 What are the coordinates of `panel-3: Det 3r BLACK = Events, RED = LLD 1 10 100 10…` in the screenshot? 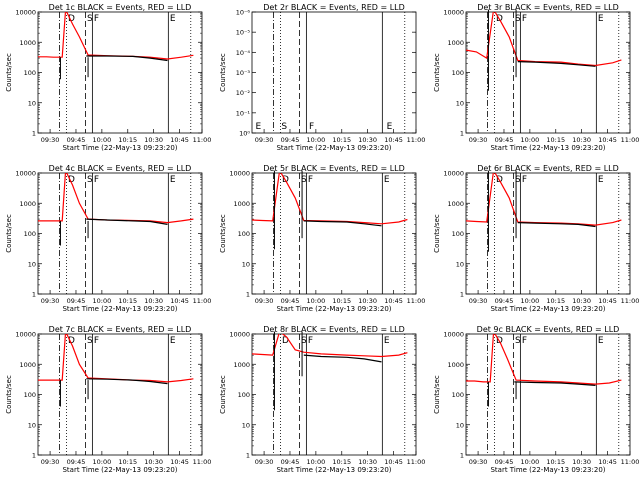 It's located at (536, 77).